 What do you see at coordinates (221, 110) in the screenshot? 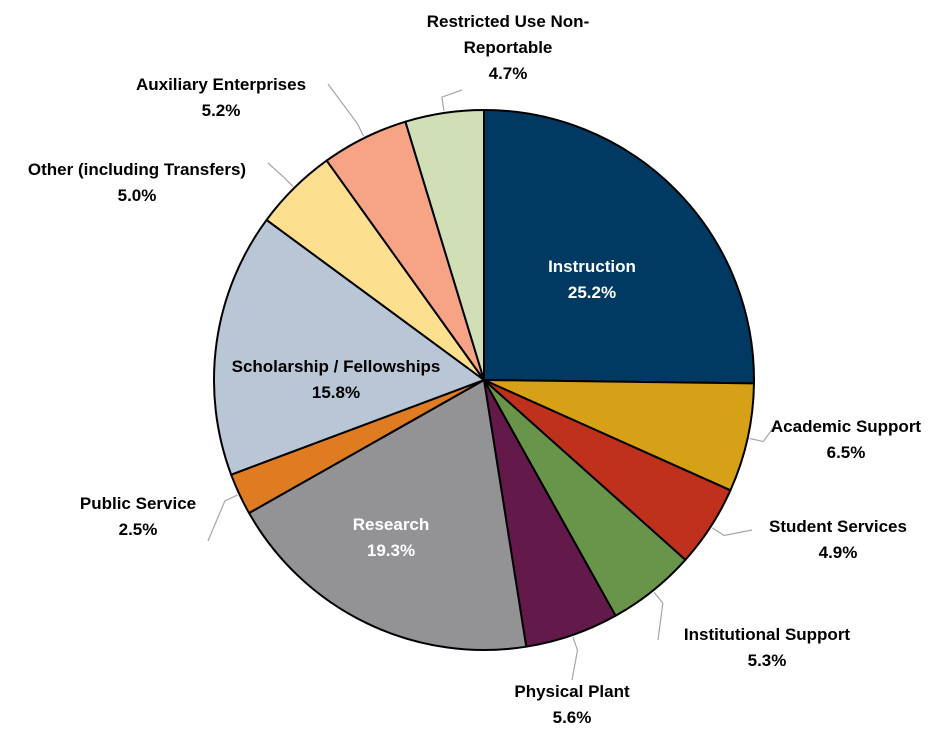
I see `value-label: 5.2%` at bounding box center [221, 110].